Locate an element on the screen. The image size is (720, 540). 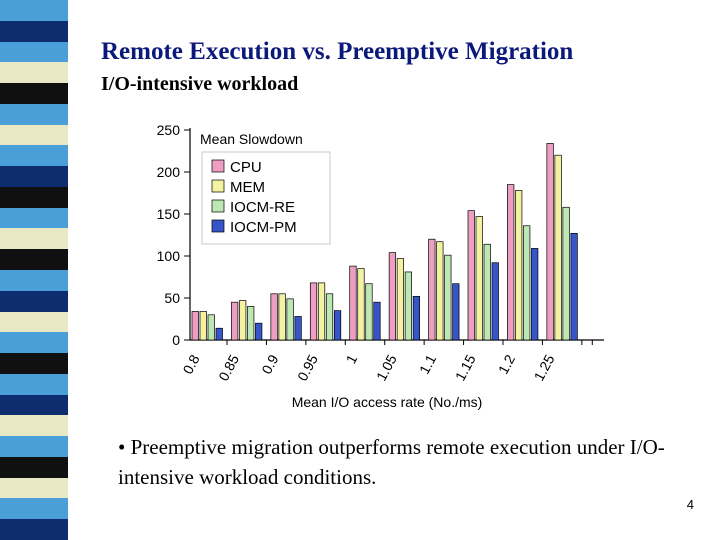
y-tick-label: 200 is located at coordinates (169, 172).